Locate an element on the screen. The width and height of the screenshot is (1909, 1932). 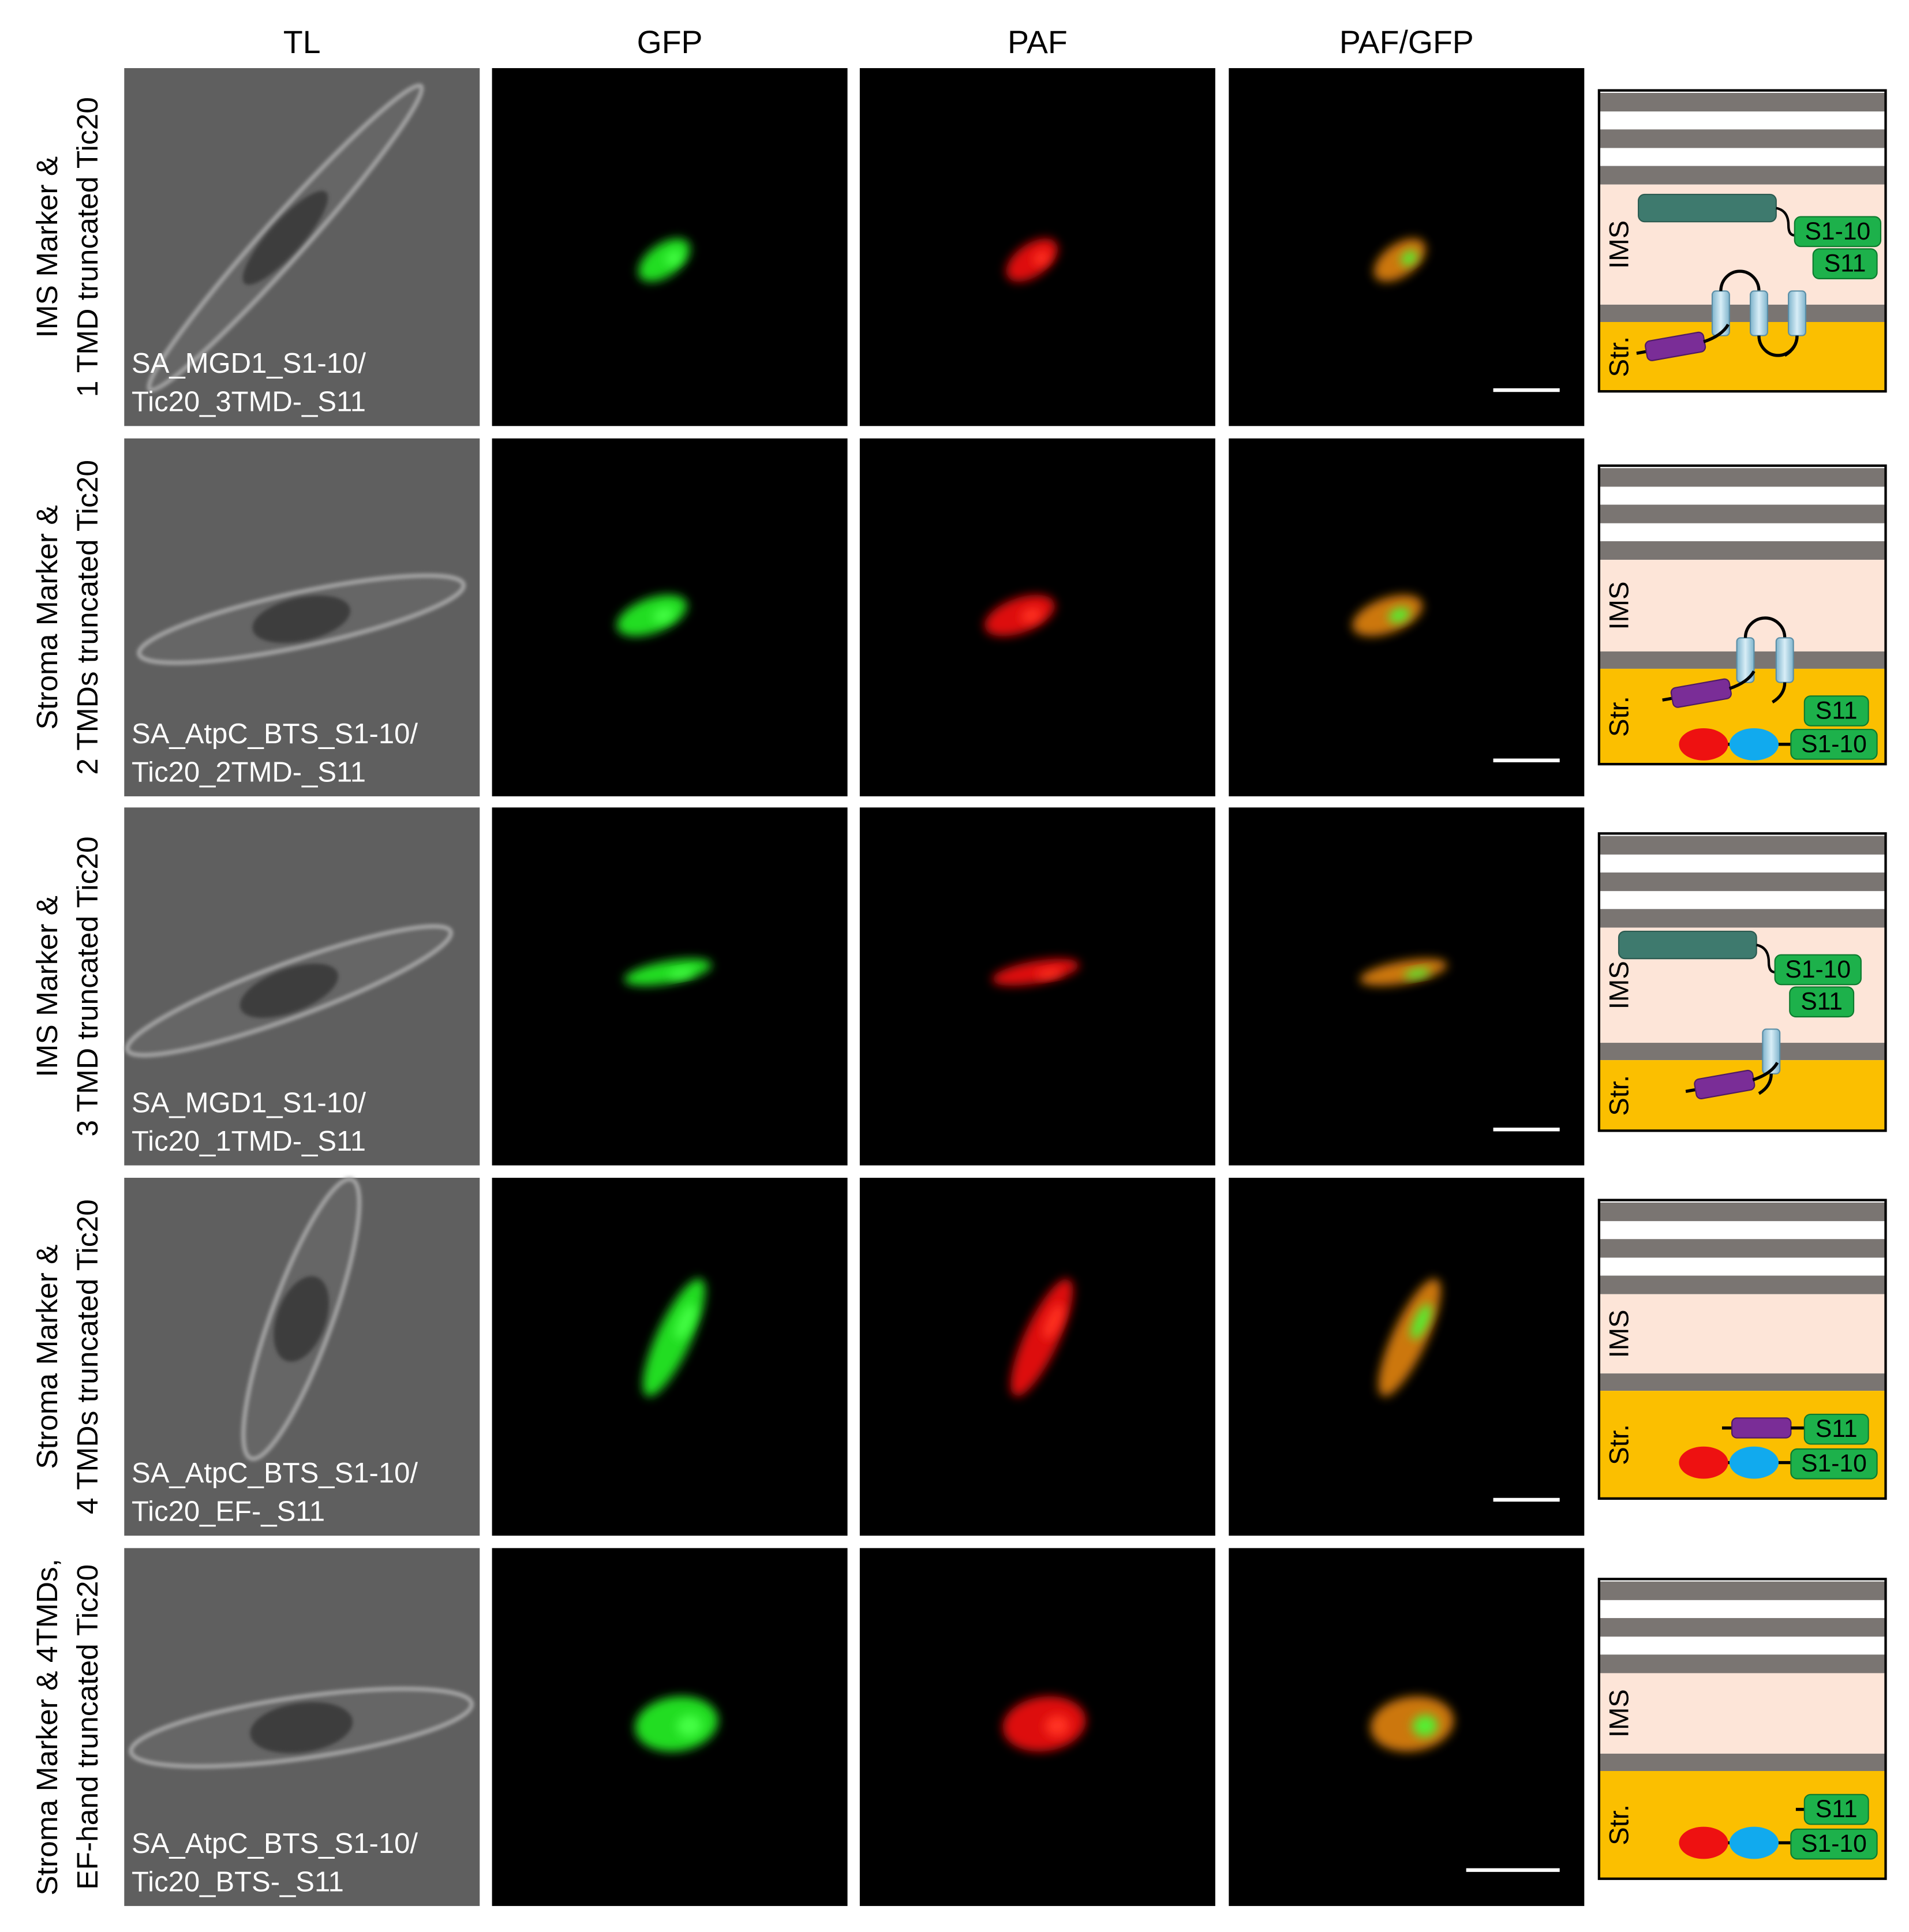
column-header: GFP is located at coordinates (670, 42).